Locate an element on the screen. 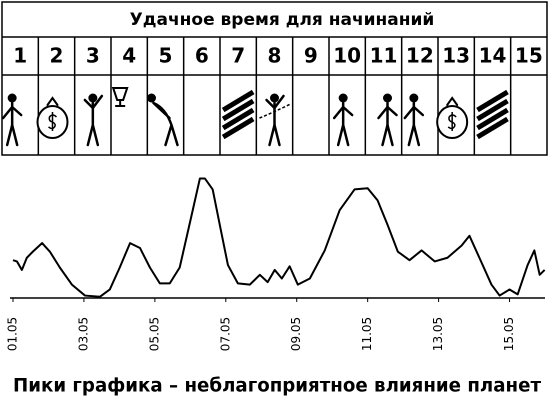 This screenshot has height=404, width=550. day-number: 15 is located at coordinates (529, 56).